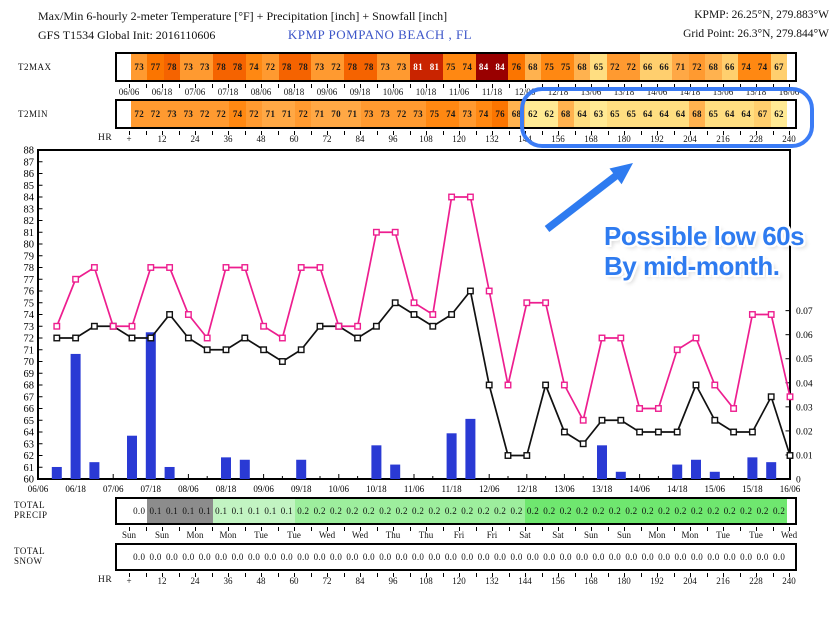 The height and width of the screenshot is (630, 839). What do you see at coordinates (459, 139) in the screenshot?
I see `hour-label: 120` at bounding box center [459, 139].